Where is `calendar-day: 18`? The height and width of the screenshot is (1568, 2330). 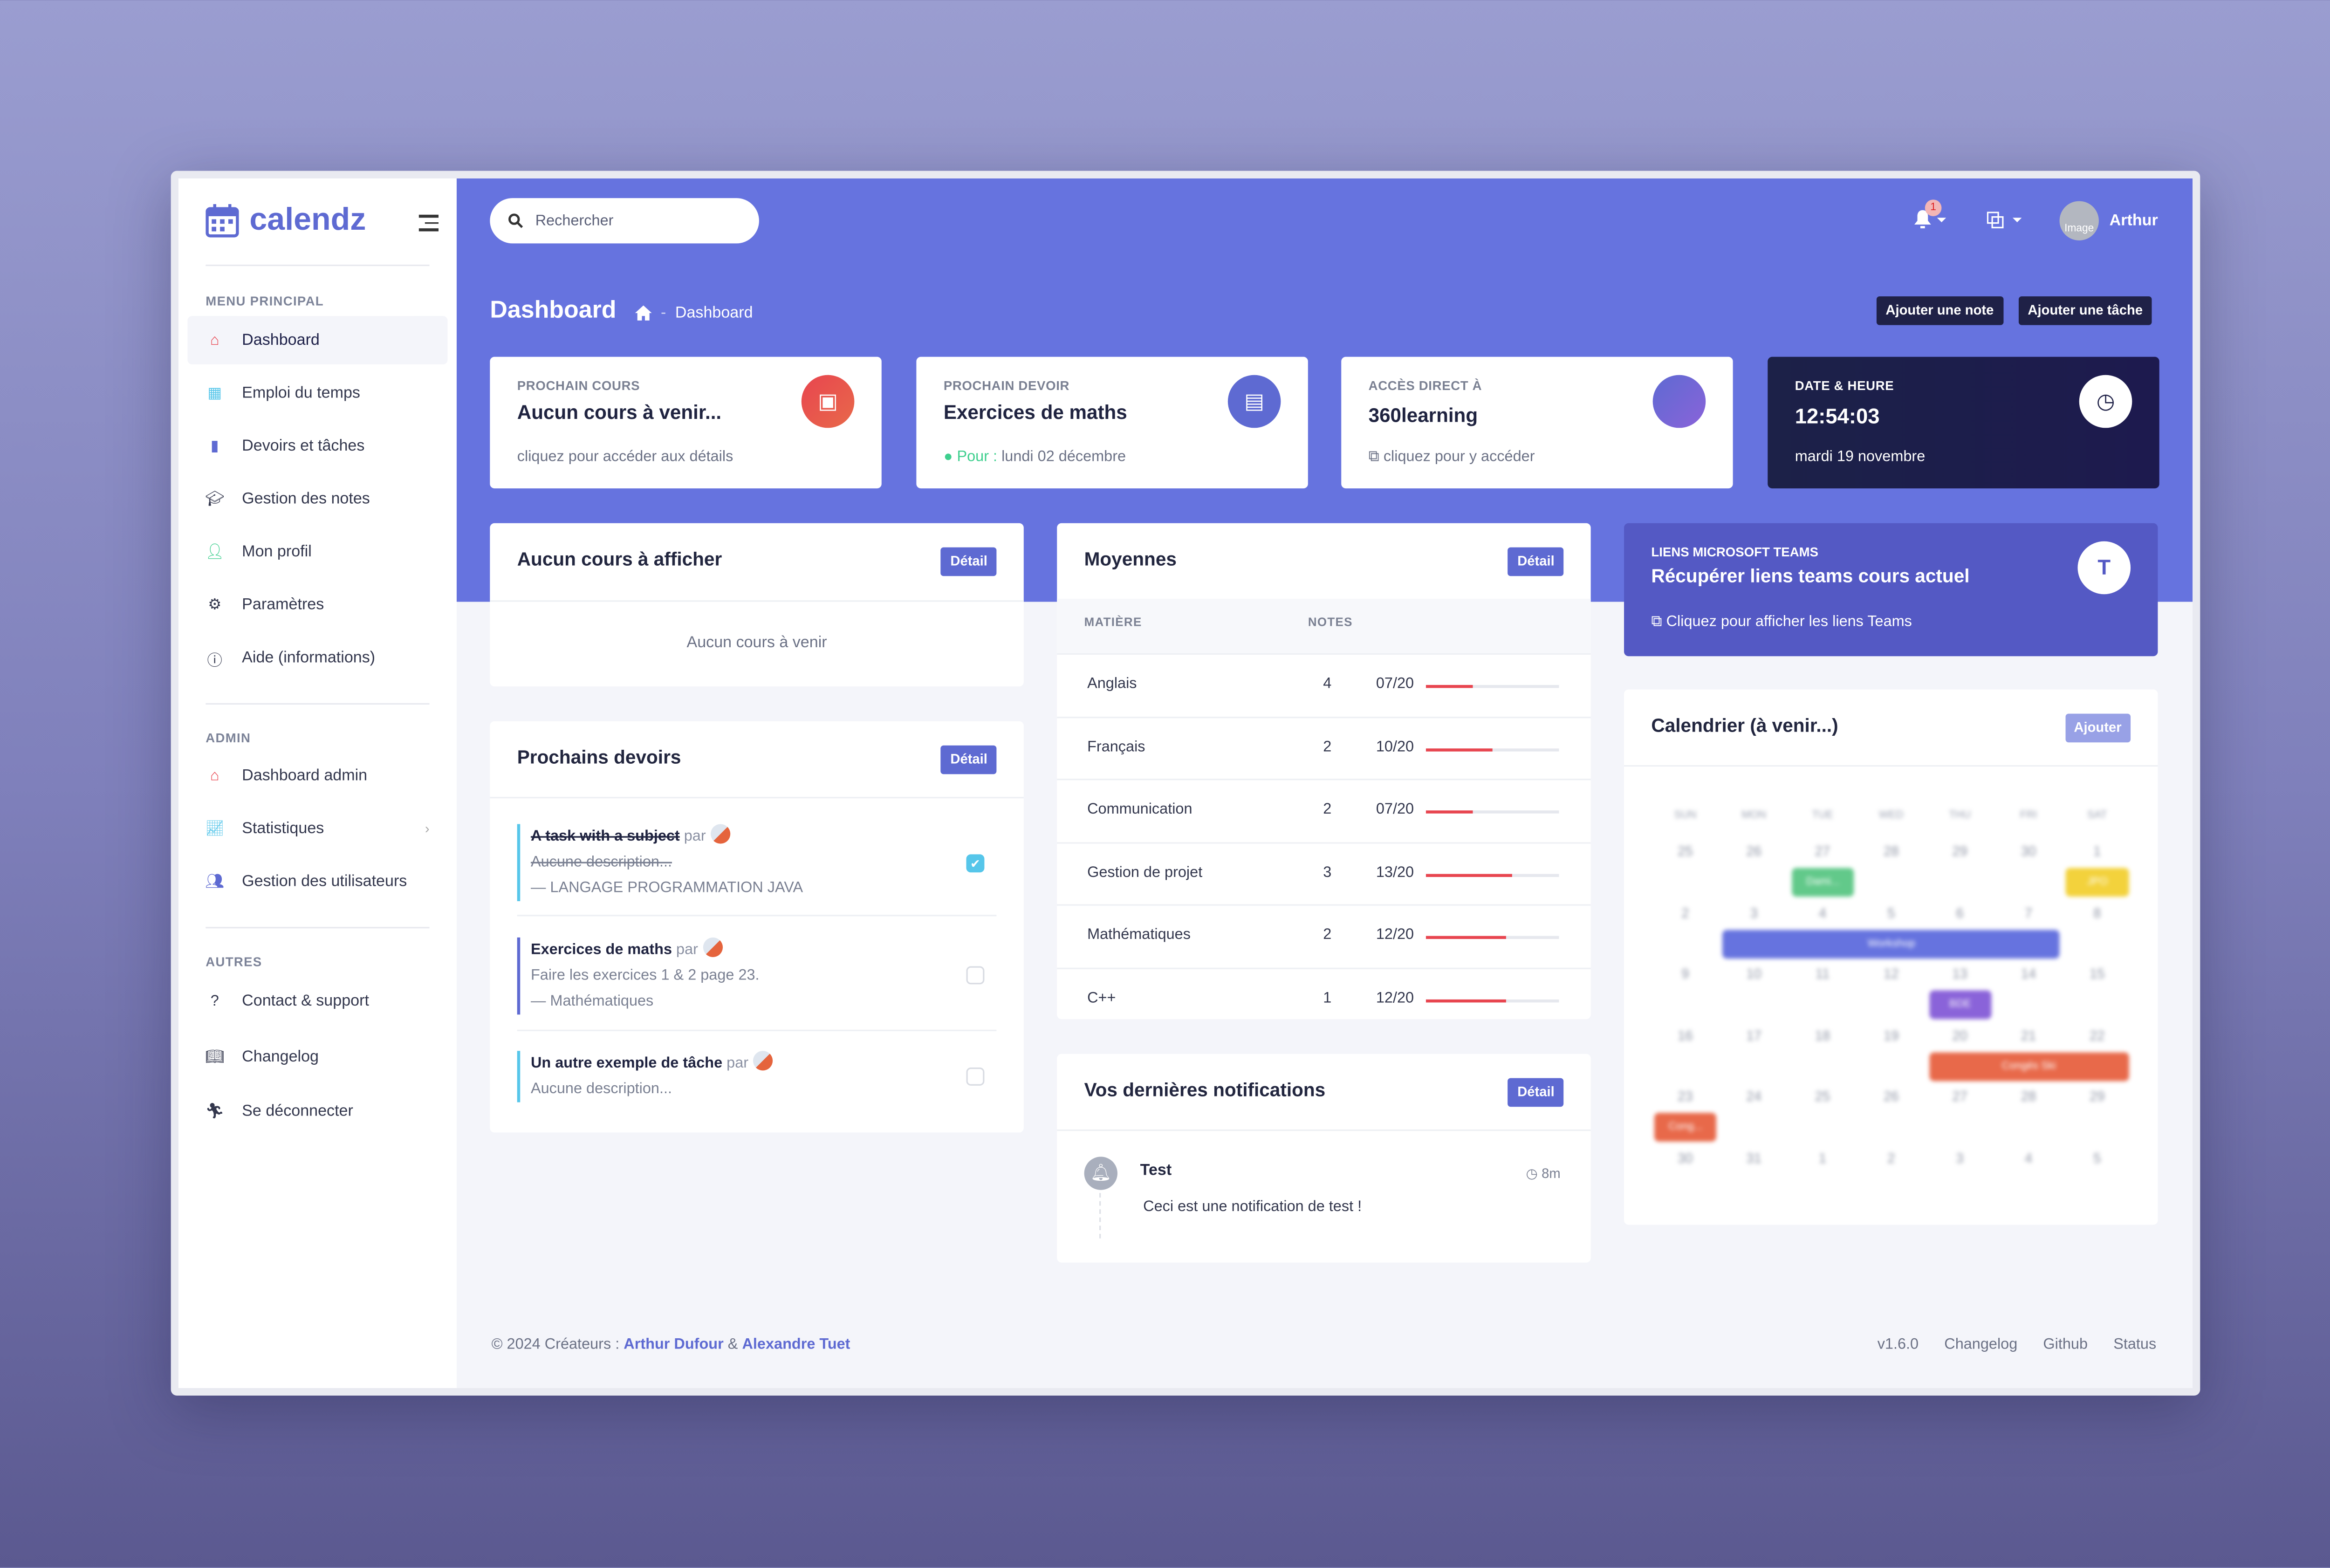
calendar-day: 18 is located at coordinates (1822, 1035).